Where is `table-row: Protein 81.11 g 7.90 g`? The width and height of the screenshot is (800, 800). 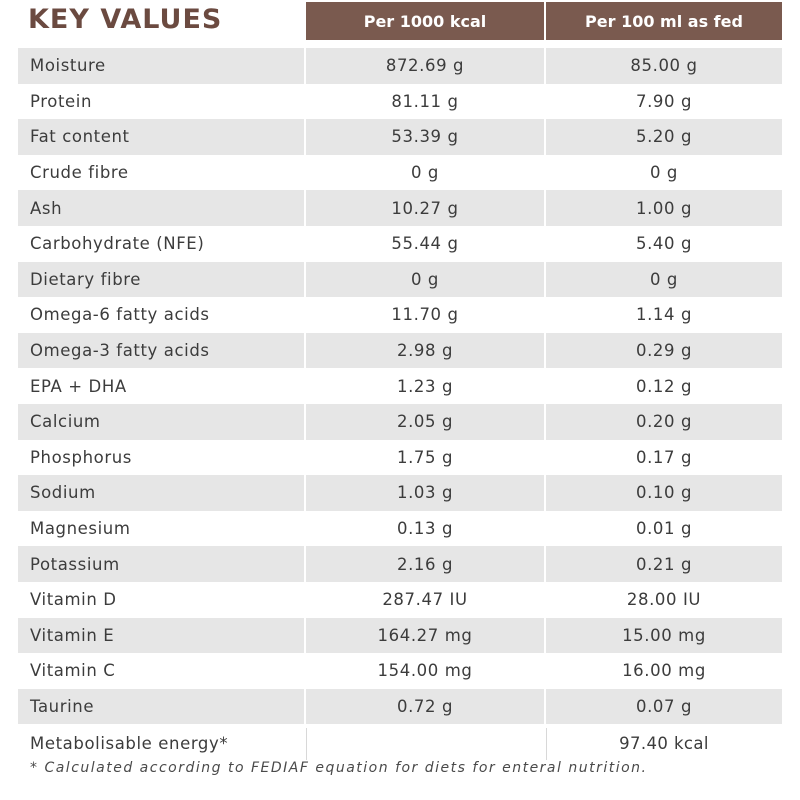 table-row: Protein 81.11 g 7.90 g is located at coordinates (400, 101).